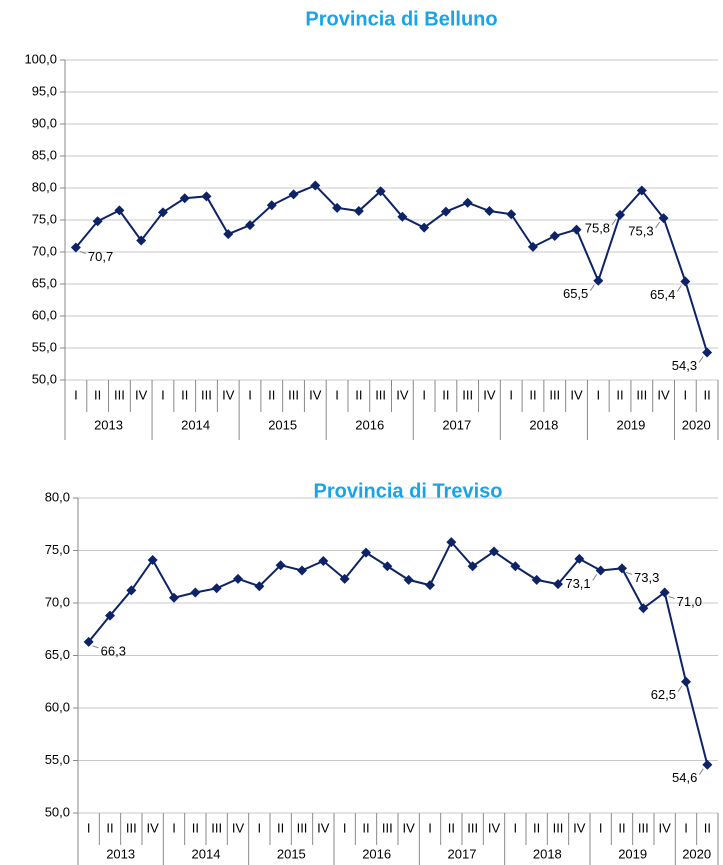 This screenshot has width=723, height=865. Describe the element at coordinates (44, 122) in the screenshot. I see `y-tick-label: 90,0` at that location.